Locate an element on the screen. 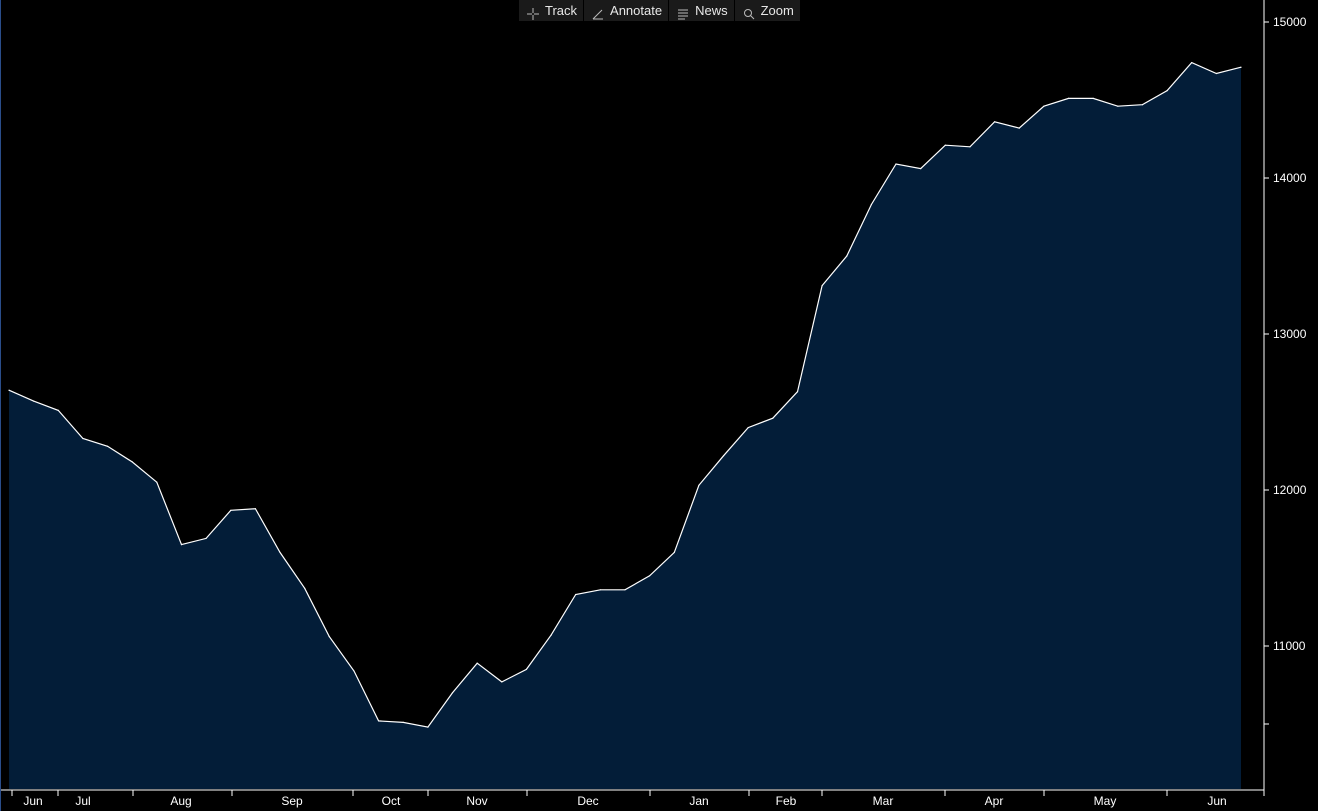 The width and height of the screenshot is (1318, 811). news-button: News is located at coordinates (701, 10).